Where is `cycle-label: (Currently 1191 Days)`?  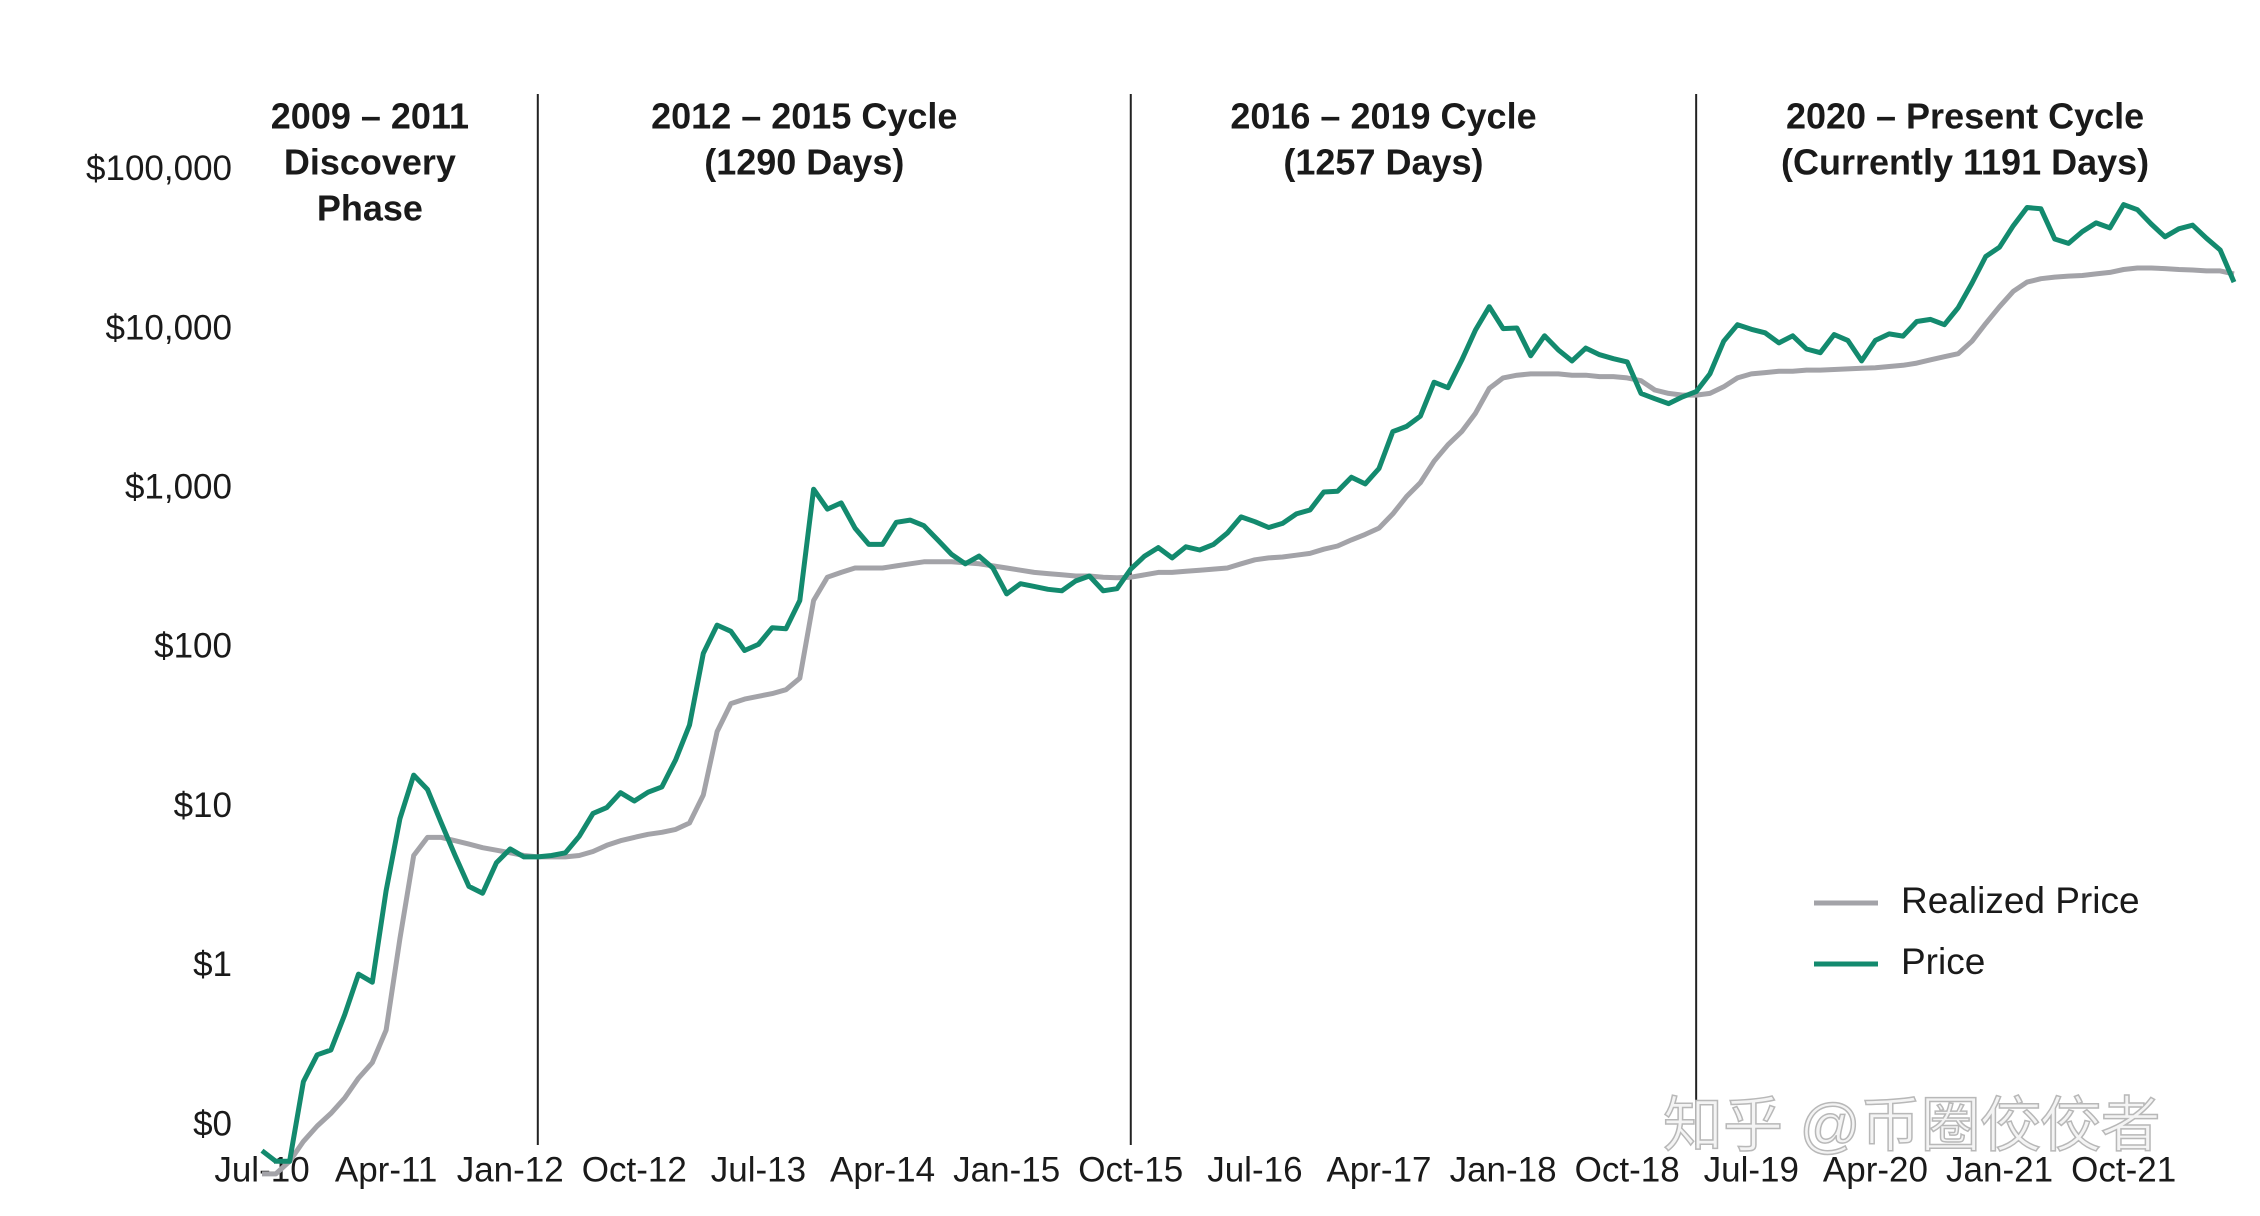 cycle-label: (Currently 1191 Days) is located at coordinates (1965, 162).